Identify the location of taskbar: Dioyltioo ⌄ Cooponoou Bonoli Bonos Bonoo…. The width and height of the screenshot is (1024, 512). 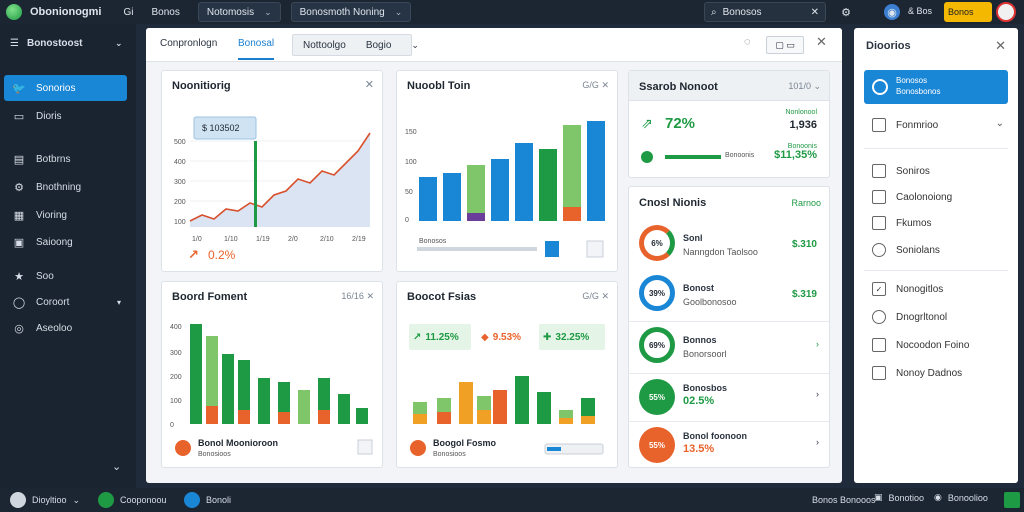
(512, 500).